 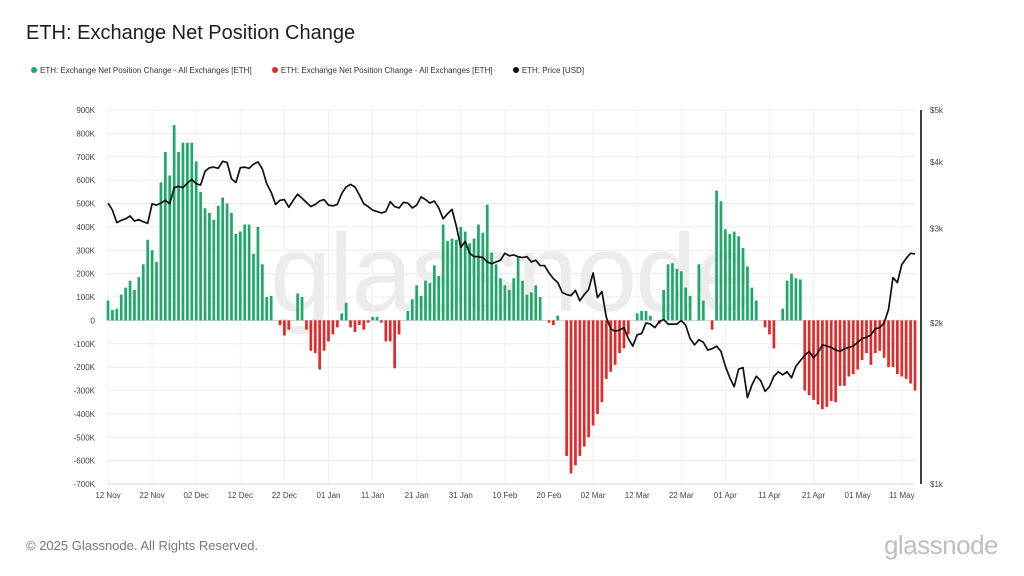 What do you see at coordinates (328, 495) in the screenshot?
I see `x-tick-label: 01 Jan` at bounding box center [328, 495].